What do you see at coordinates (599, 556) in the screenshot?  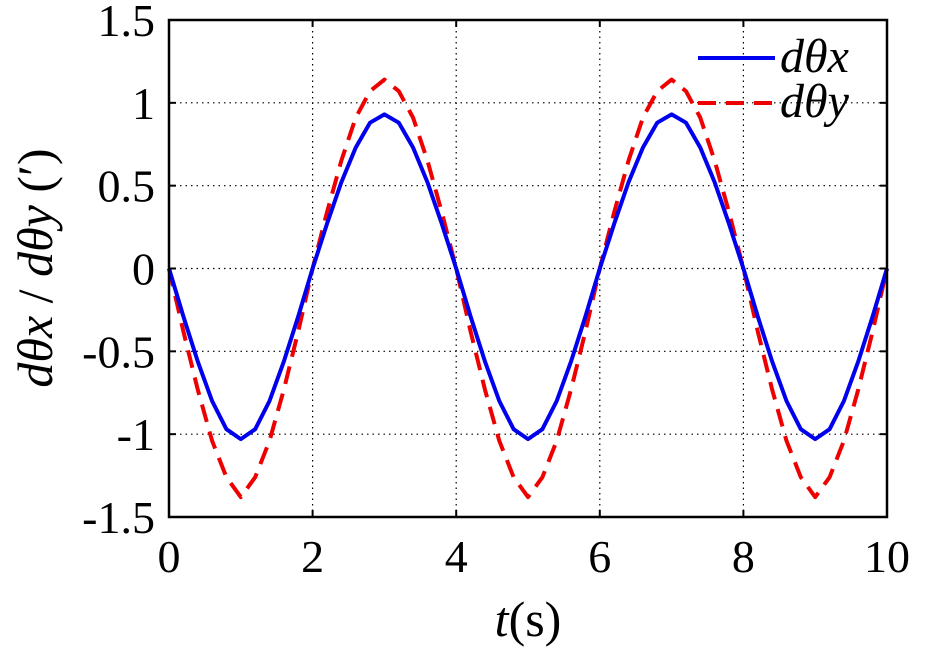 I see `x-tick-label: 6` at bounding box center [599, 556].